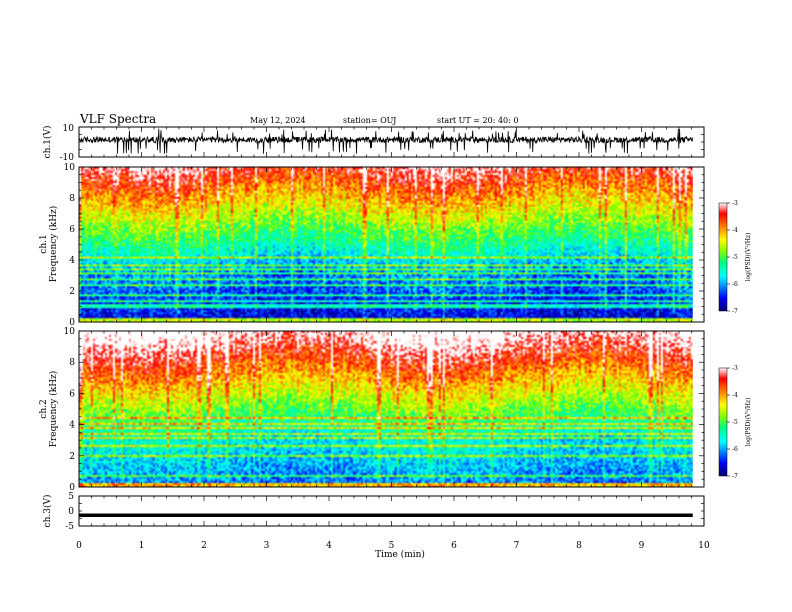  I want to click on x-tick-label: 10, so click(704, 546).